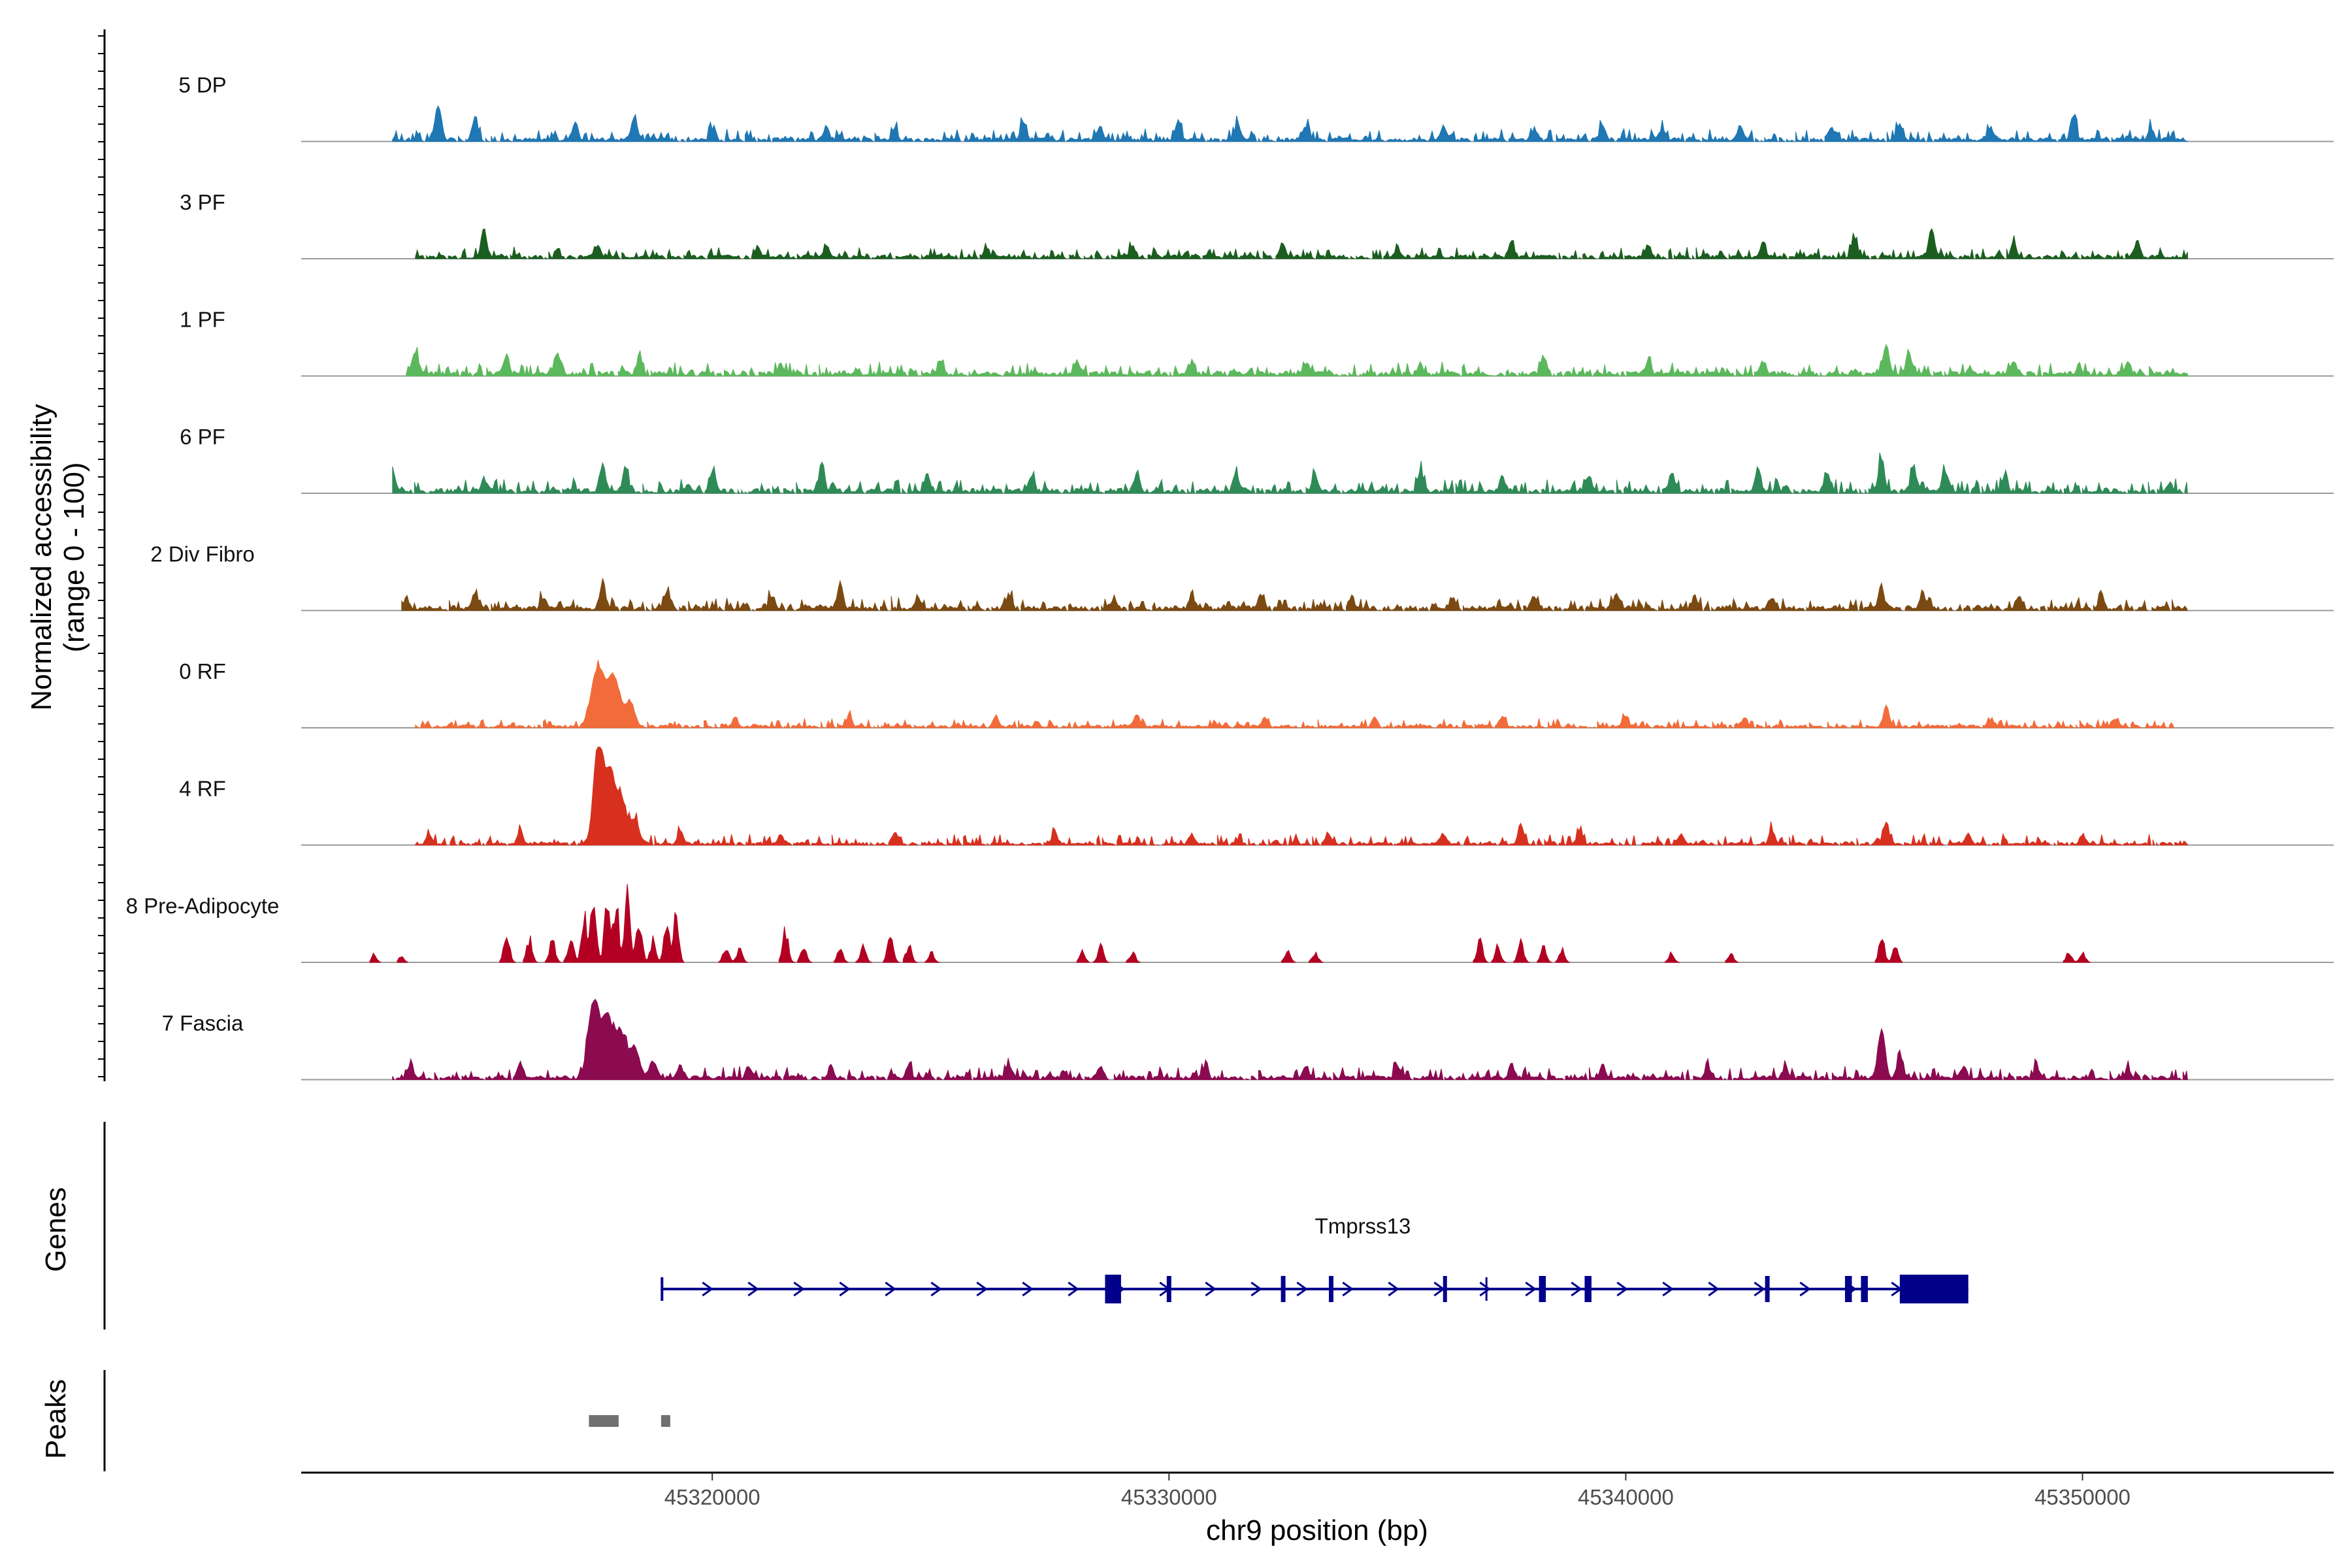 The height and width of the screenshot is (1568, 2352). Describe the element at coordinates (1169, 1497) in the screenshot. I see `x-tick-label: 45330000` at that location.